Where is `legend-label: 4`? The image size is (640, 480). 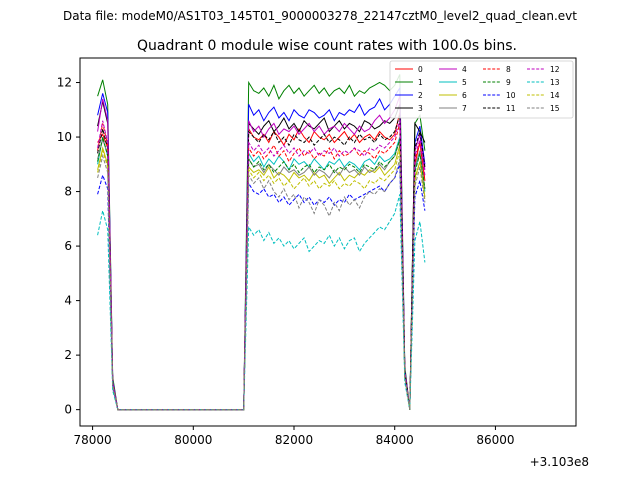 legend-label: 4 is located at coordinates (464, 69).